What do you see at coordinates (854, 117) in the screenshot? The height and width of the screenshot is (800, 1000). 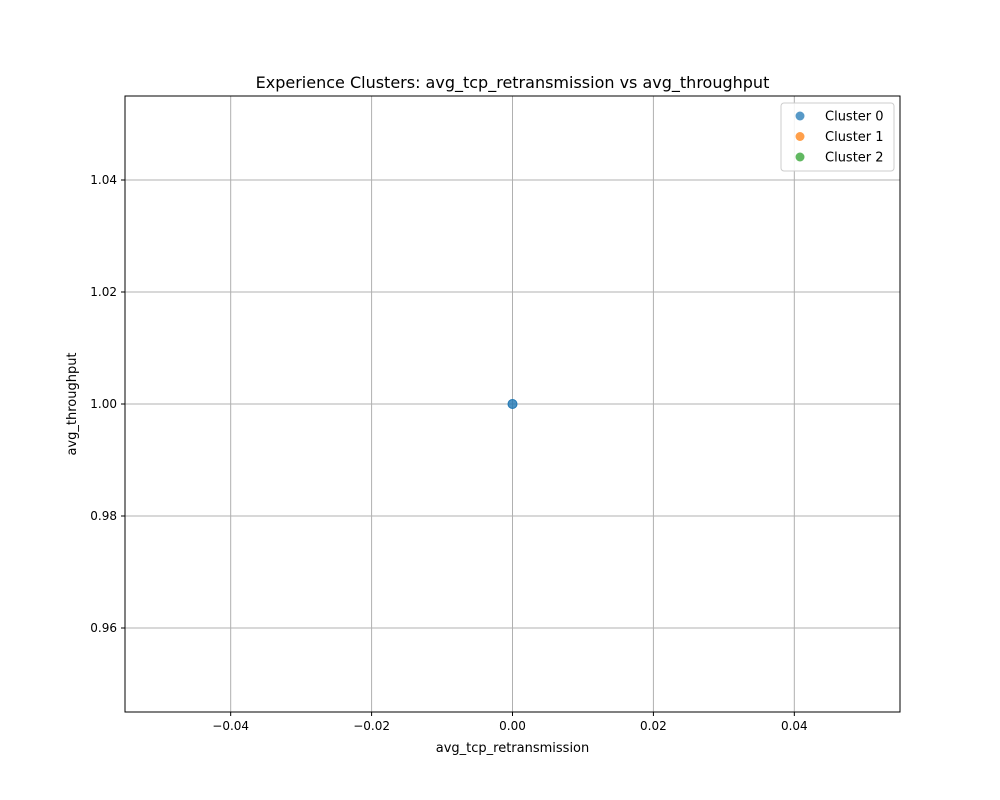 I see `legend-label: Cluster 0` at bounding box center [854, 117].